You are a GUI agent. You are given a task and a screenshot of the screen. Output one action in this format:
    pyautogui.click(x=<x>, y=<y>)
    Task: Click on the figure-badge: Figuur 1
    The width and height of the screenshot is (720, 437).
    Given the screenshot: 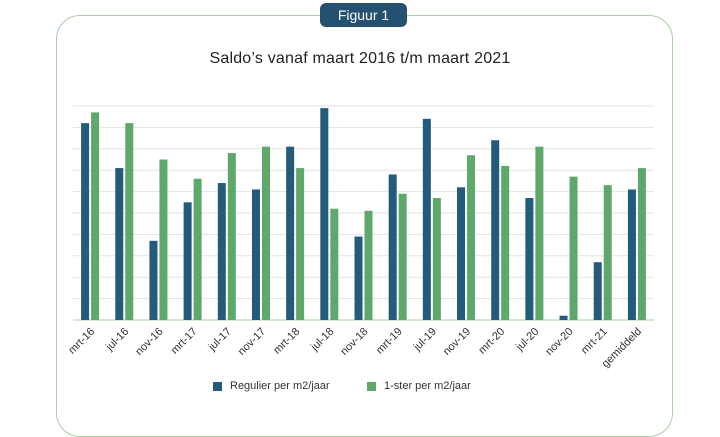 What is the action you would take?
    pyautogui.click(x=363, y=15)
    